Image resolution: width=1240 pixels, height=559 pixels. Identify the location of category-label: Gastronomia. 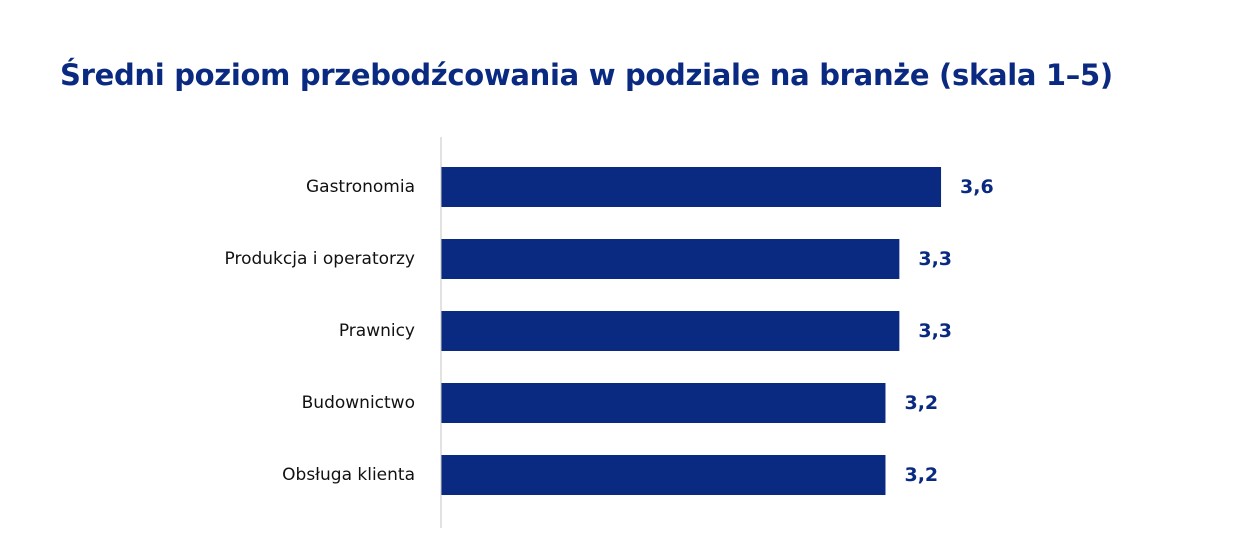
(360, 187).